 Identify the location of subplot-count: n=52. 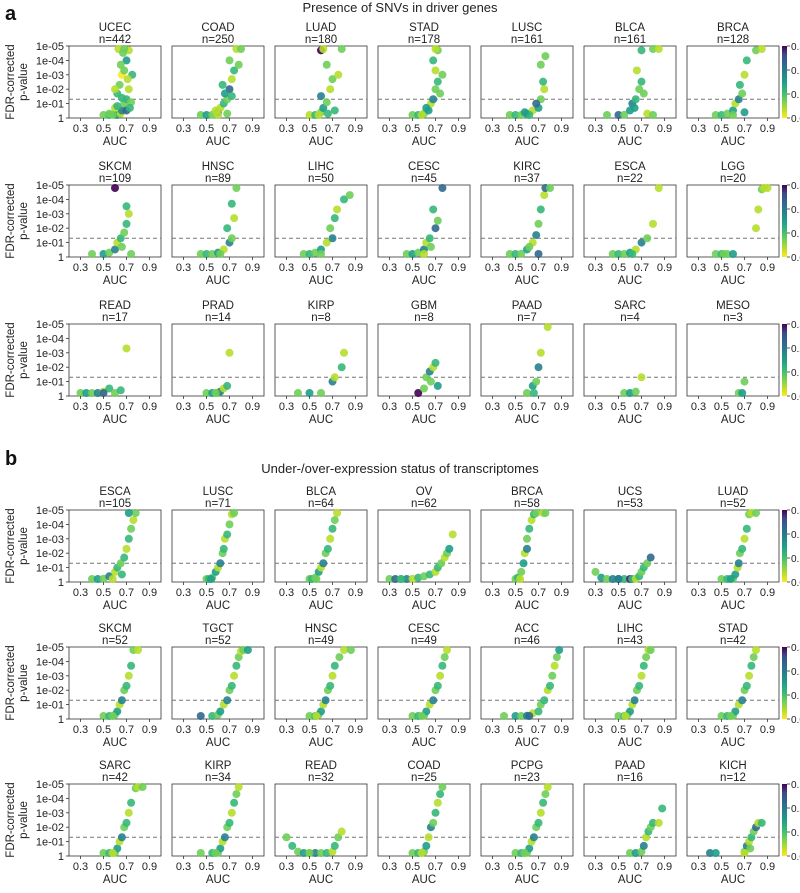
(733, 504).